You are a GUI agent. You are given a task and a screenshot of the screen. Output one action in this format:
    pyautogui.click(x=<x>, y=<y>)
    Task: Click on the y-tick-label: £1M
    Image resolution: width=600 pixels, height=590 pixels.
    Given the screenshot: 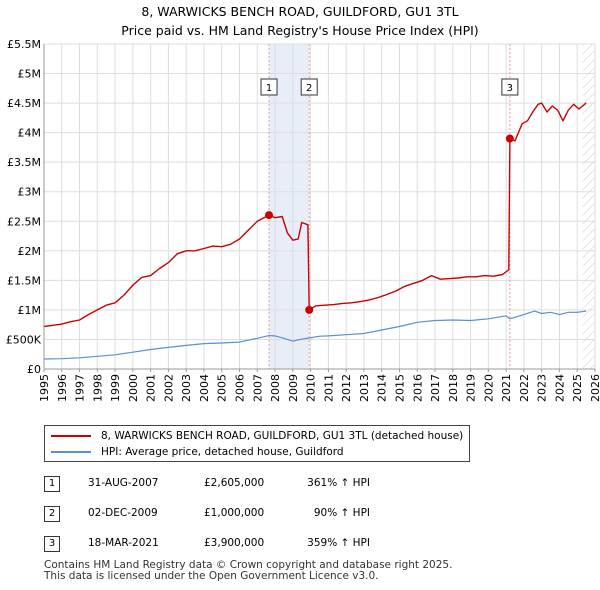 What is the action you would take?
    pyautogui.click(x=30, y=310)
    